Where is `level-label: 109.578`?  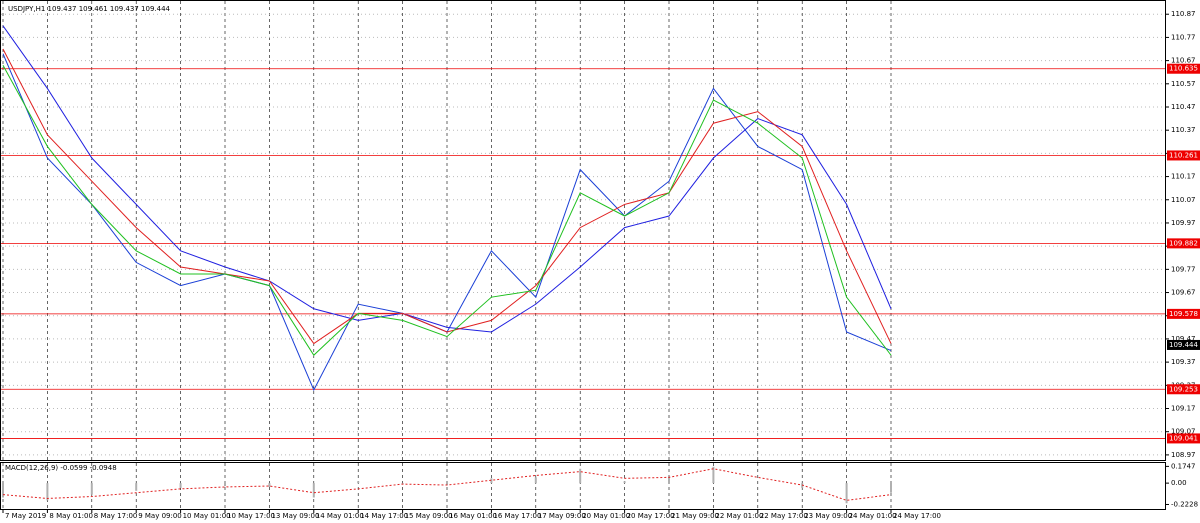
level-label: 109.578 is located at coordinates (1183, 314).